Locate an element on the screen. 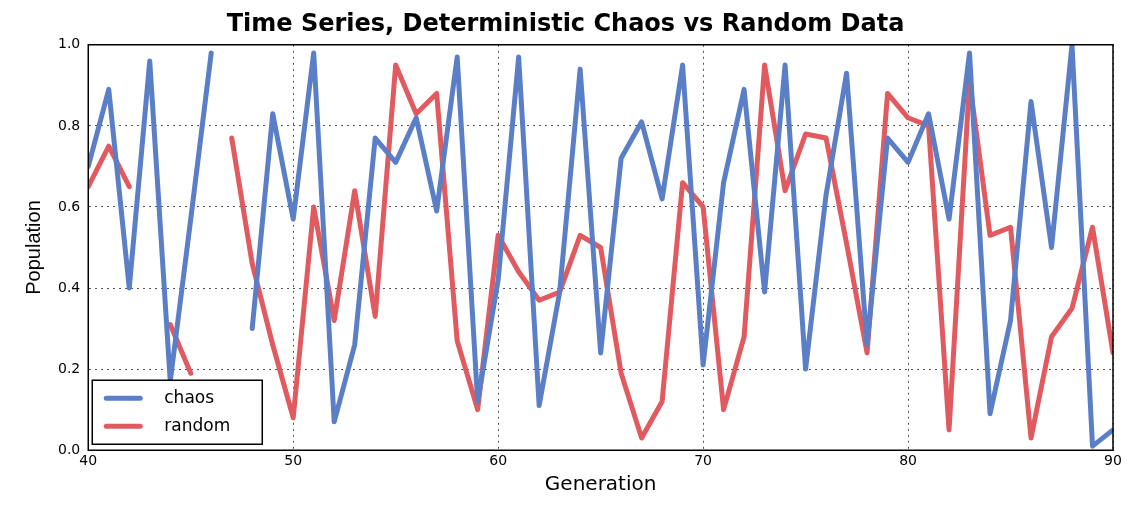 The image size is (1133, 509). x-tick-label: 80 is located at coordinates (908, 460).